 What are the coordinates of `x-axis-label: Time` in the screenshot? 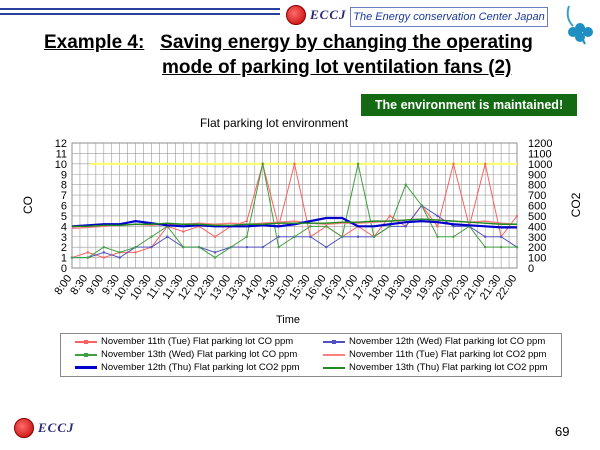 It's located at (288, 320).